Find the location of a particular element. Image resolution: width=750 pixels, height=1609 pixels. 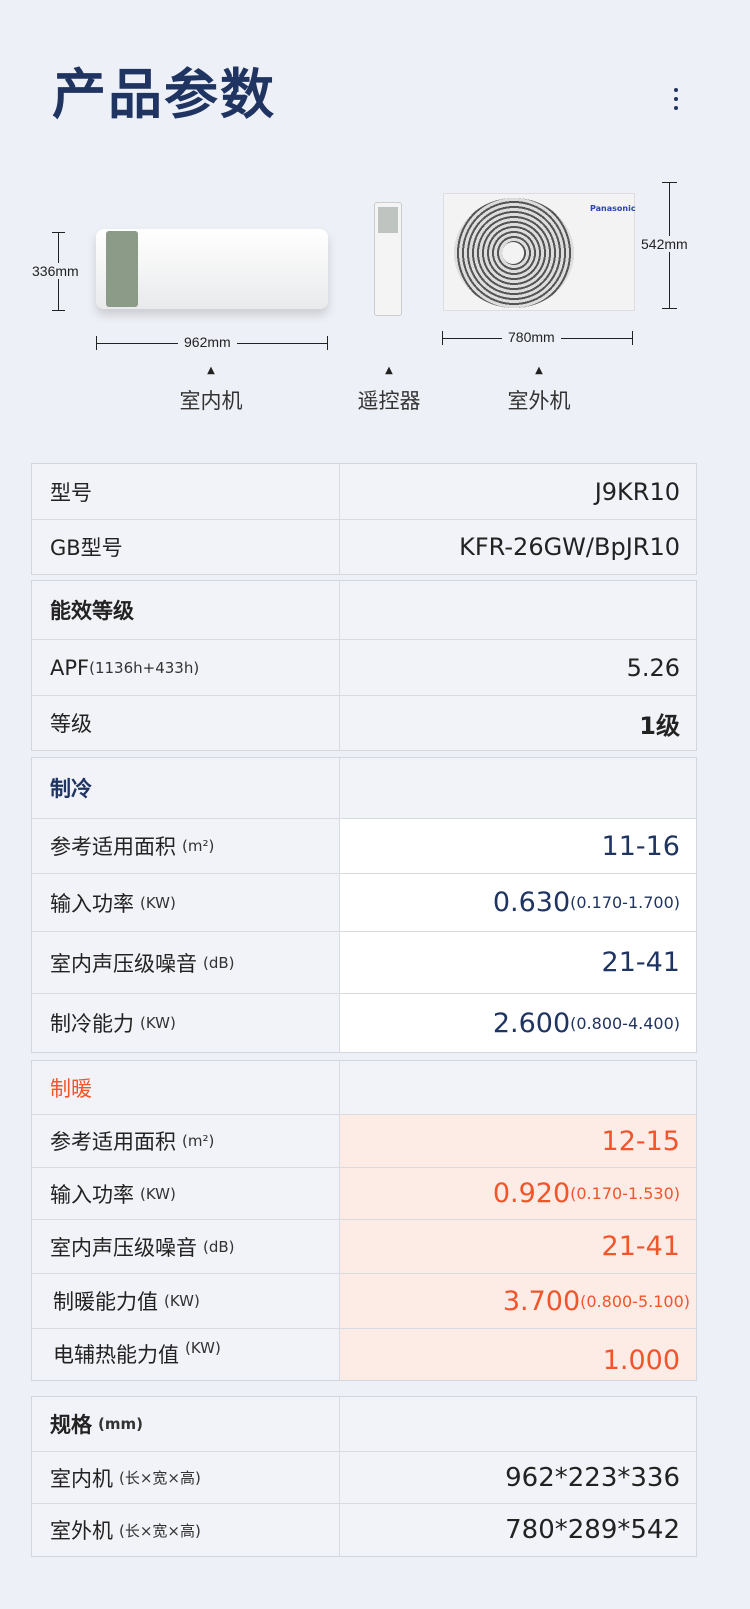

row-label: 型号 is located at coordinates (186, 491).